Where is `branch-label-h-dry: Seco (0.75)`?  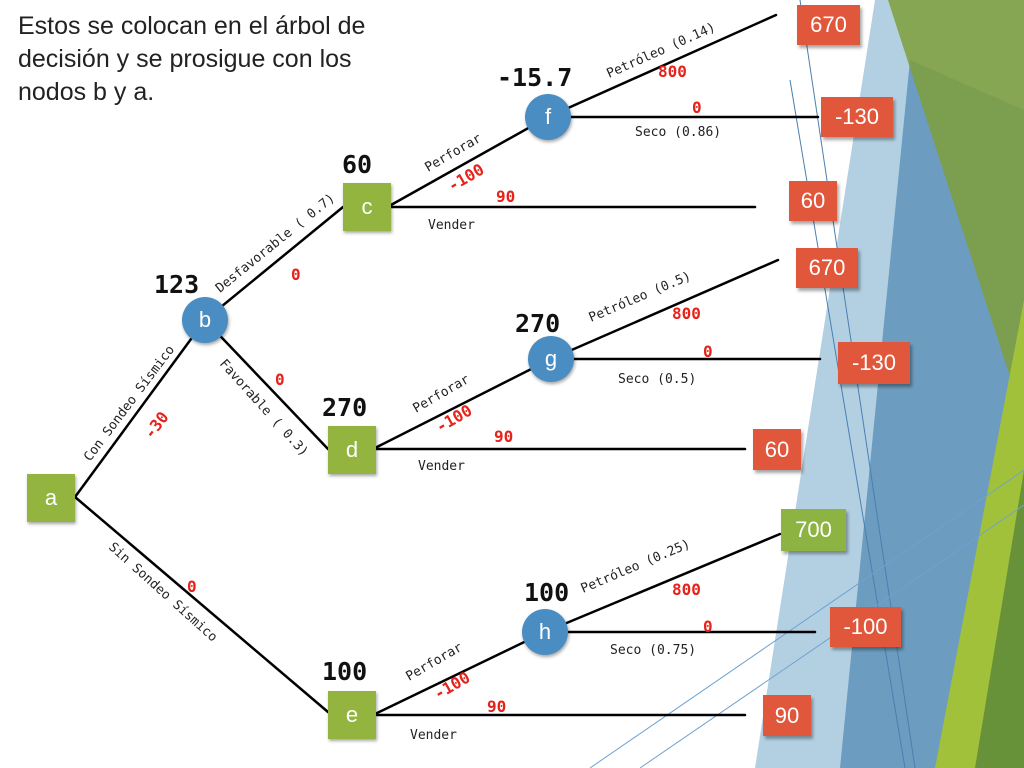 branch-label-h-dry: Seco (0.75) is located at coordinates (653, 650).